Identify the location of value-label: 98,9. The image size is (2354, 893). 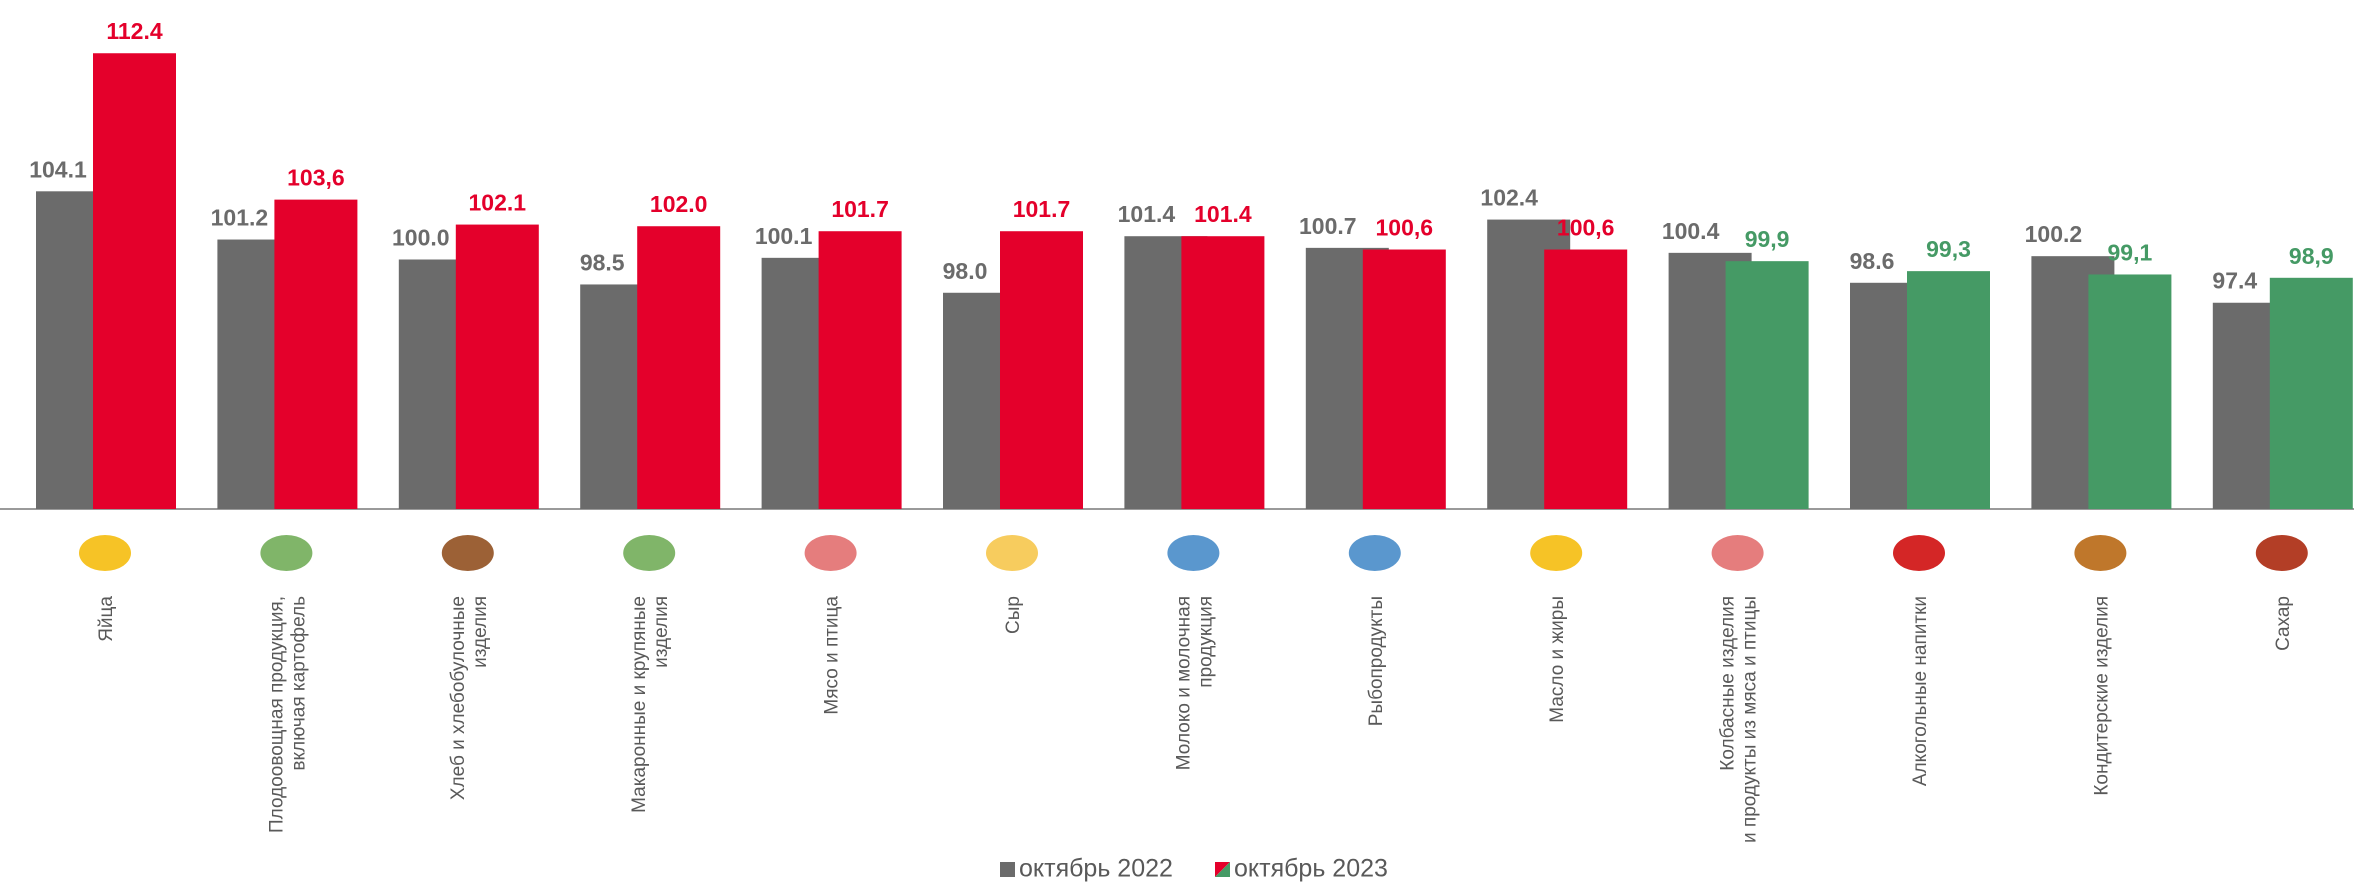
(2311, 256).